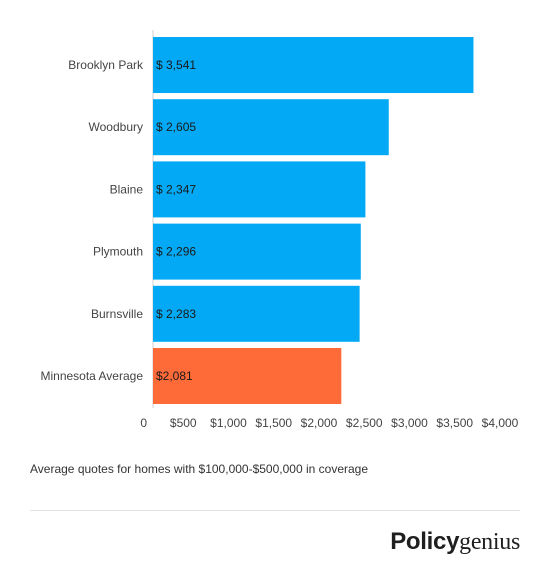 The height and width of the screenshot is (576, 550). I want to click on bar-burnsville, so click(256, 313).